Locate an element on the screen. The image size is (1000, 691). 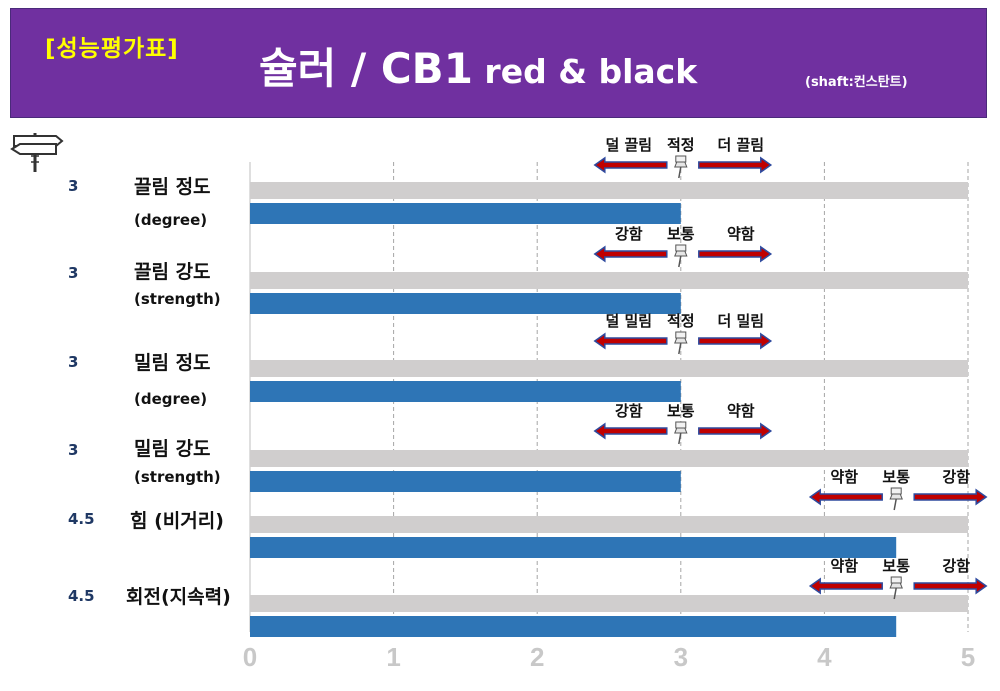
scale-label-left: 덜 밀림 is located at coordinates (628, 321).